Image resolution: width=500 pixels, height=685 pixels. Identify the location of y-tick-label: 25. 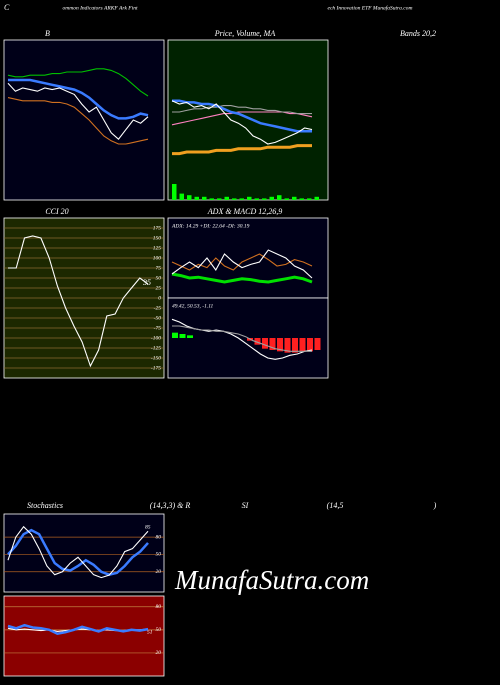
(159, 288).